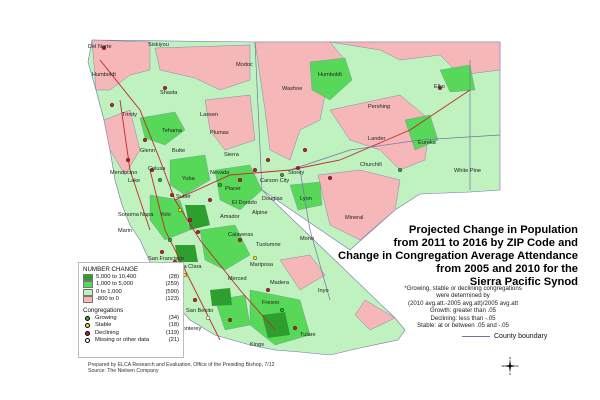  I want to click on congregations-title: Congregations, so click(103, 310).